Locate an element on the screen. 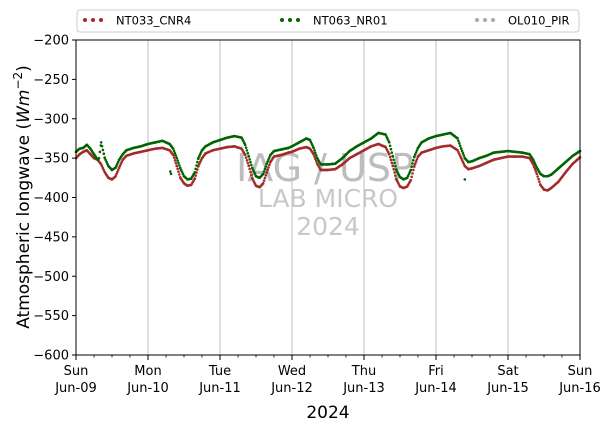  y-axis-label-unit-w: W is located at coordinates (24, 114).